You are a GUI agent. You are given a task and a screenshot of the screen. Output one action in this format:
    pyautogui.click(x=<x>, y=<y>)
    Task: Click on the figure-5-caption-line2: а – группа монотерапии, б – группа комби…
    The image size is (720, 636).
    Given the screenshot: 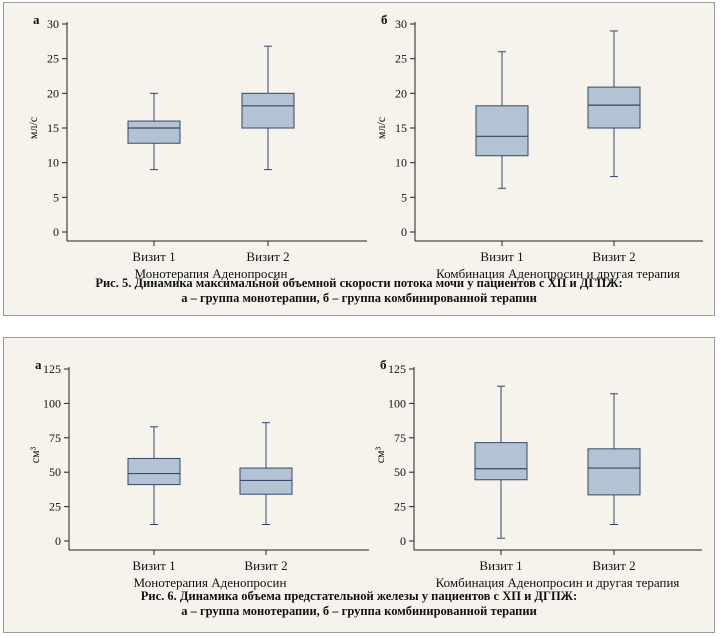 What is the action you would take?
    pyautogui.click(x=359, y=298)
    